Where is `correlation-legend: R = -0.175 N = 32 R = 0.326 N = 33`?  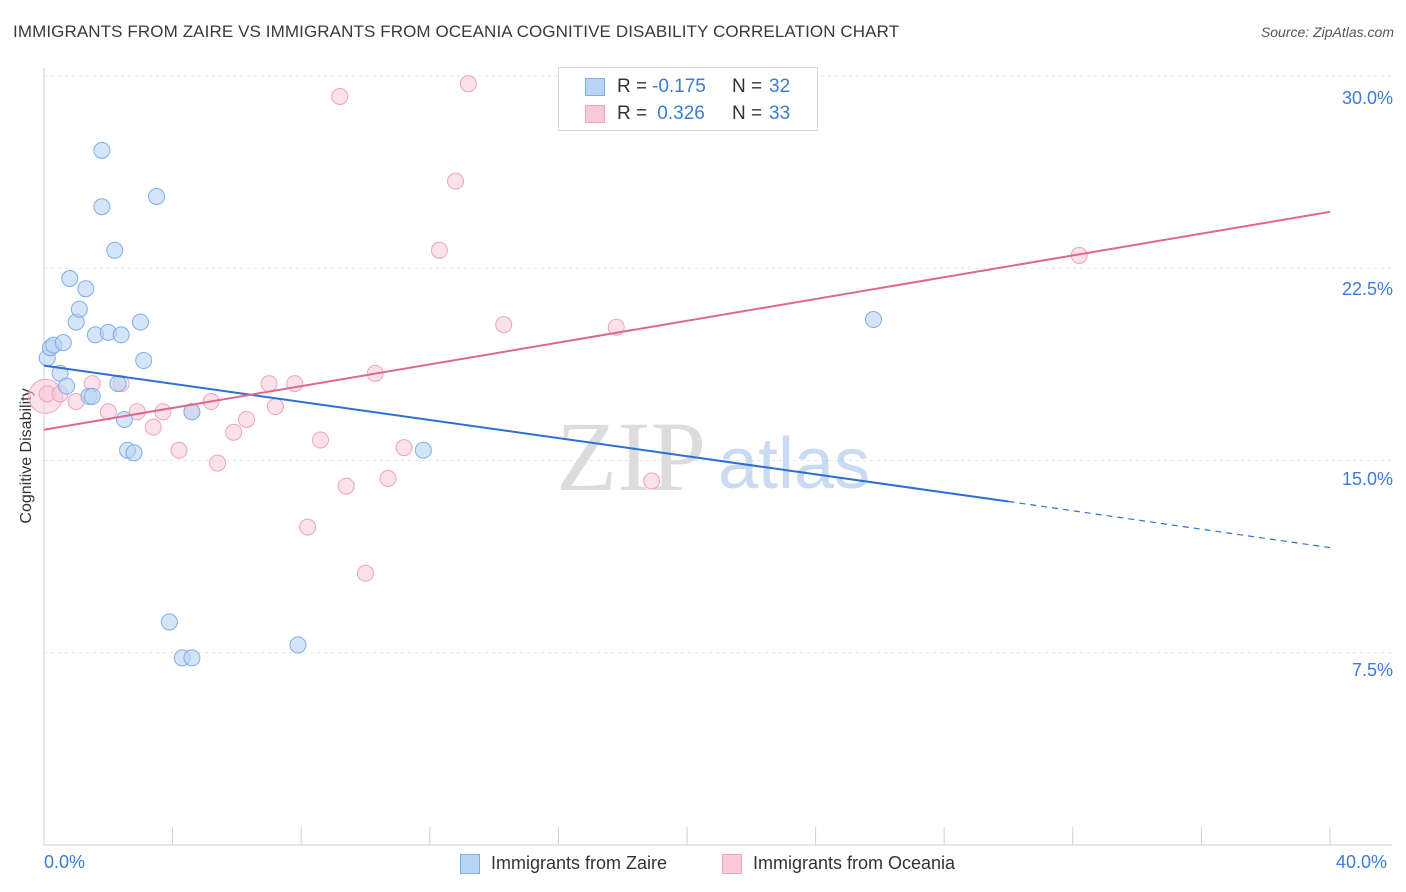
correlation-legend: R = -0.175 N = 32 R = 0.326 N = 33 is located at coordinates (688, 99).